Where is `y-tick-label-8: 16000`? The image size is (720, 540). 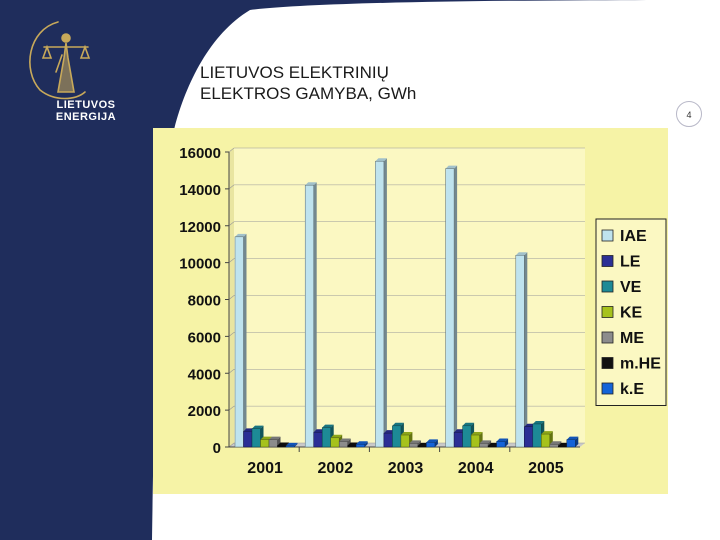 y-tick-label-8: 16000 is located at coordinates (200, 153).